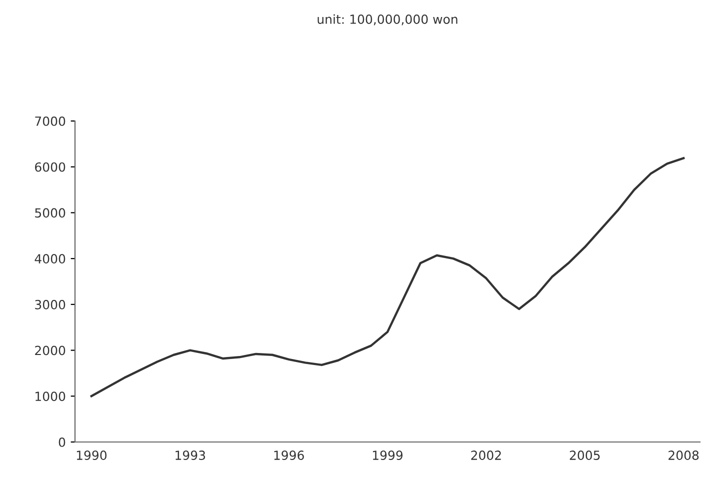 The image size is (721, 486). What do you see at coordinates (585, 455) in the screenshot?
I see `x-tick-label: 2005` at bounding box center [585, 455].